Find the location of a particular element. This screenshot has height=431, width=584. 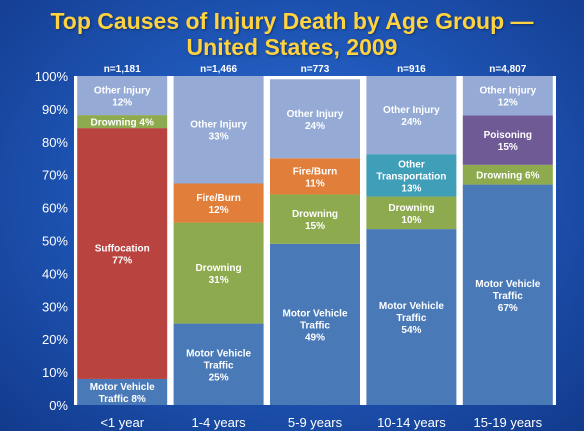

x-tick-label: 5-9 years is located at coordinates (315, 422).